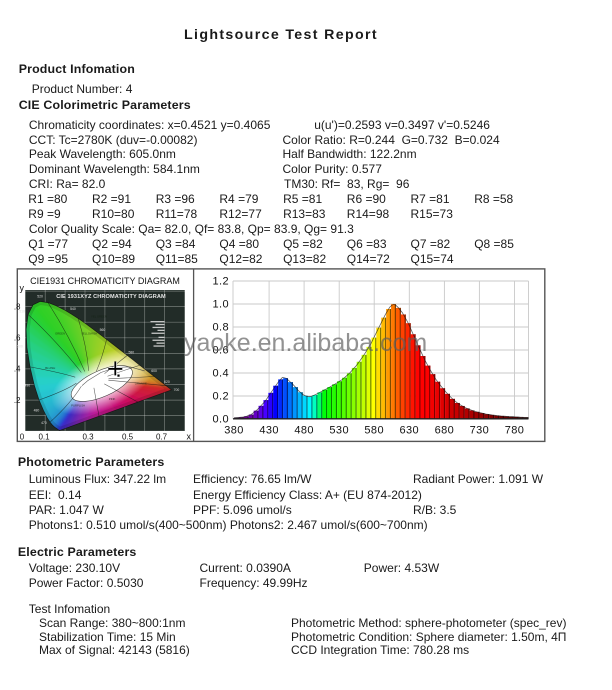 Image resolution: width=612 pixels, height=690 pixels. Describe the element at coordinates (141, 384) in the screenshot. I see `svg-text: ORANGE` at that location.